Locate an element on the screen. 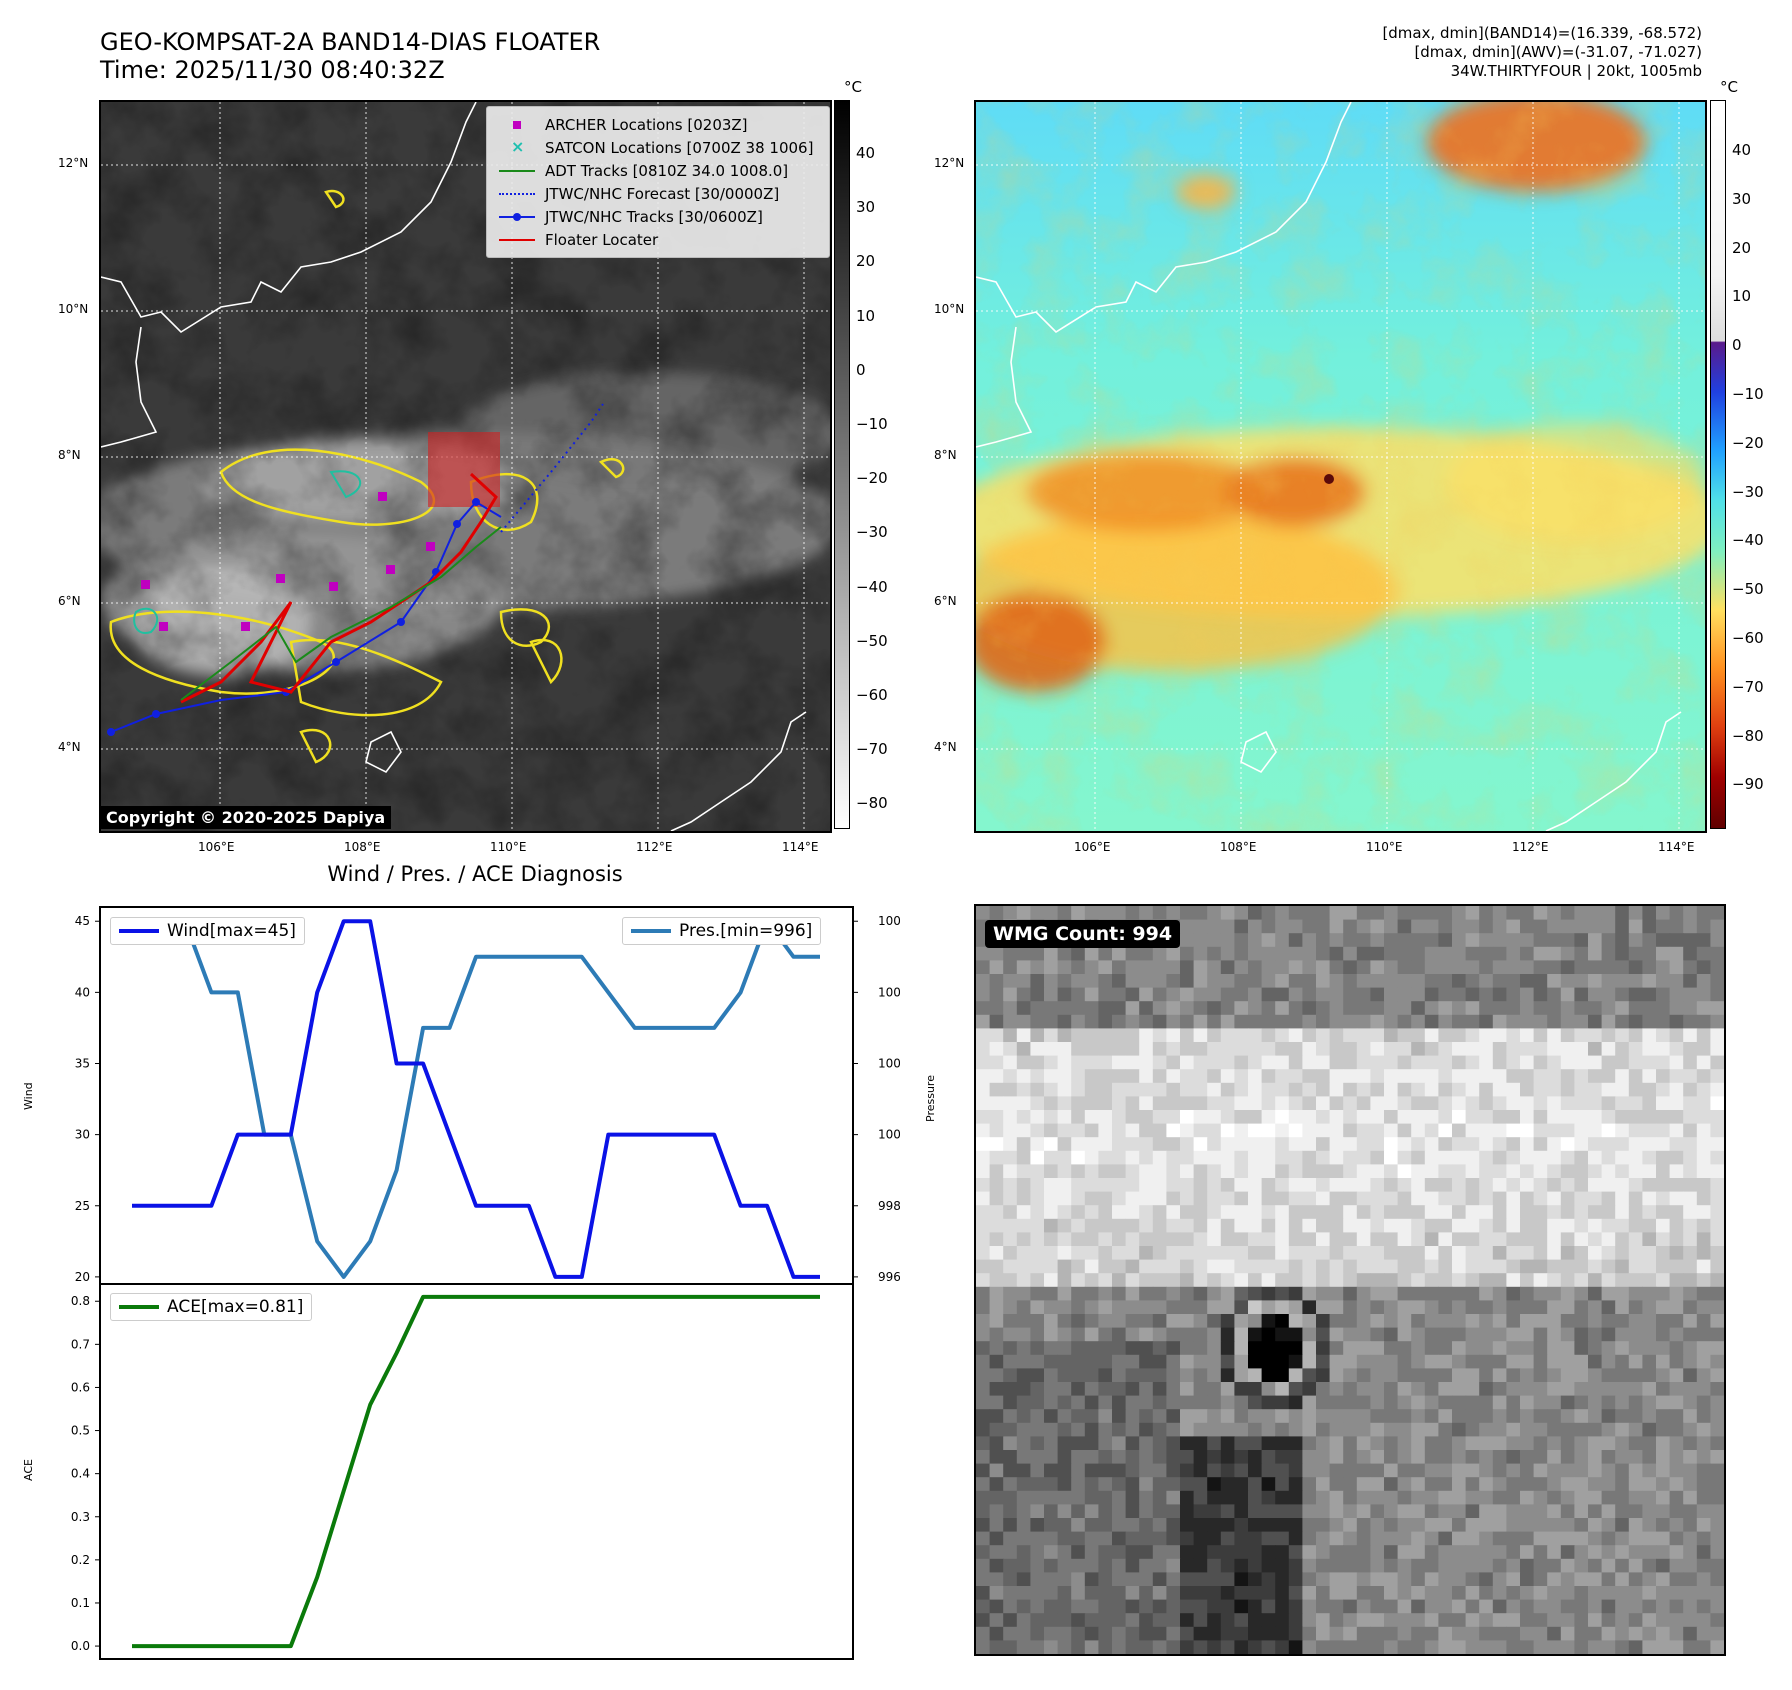 Image resolution: width=1792 pixels, height=1690 pixels. lon-label-108e-left: 108°E is located at coordinates (362, 847).